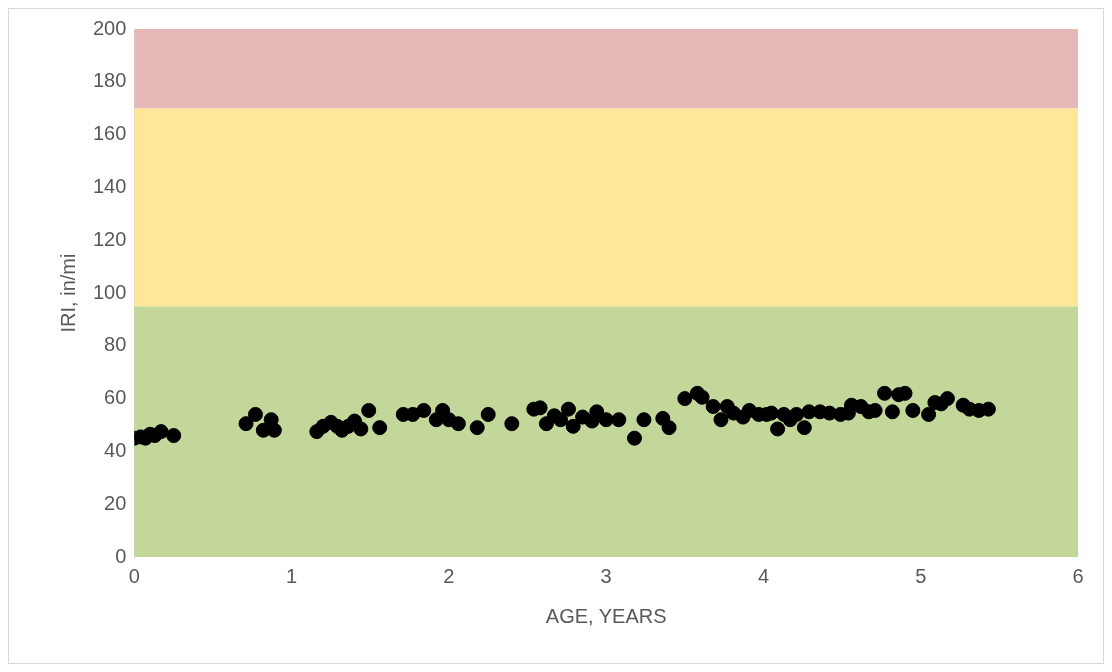 Image resolution: width=1112 pixels, height=672 pixels. Describe the element at coordinates (1078, 575) in the screenshot. I see `x-tick-label: 6` at that location.